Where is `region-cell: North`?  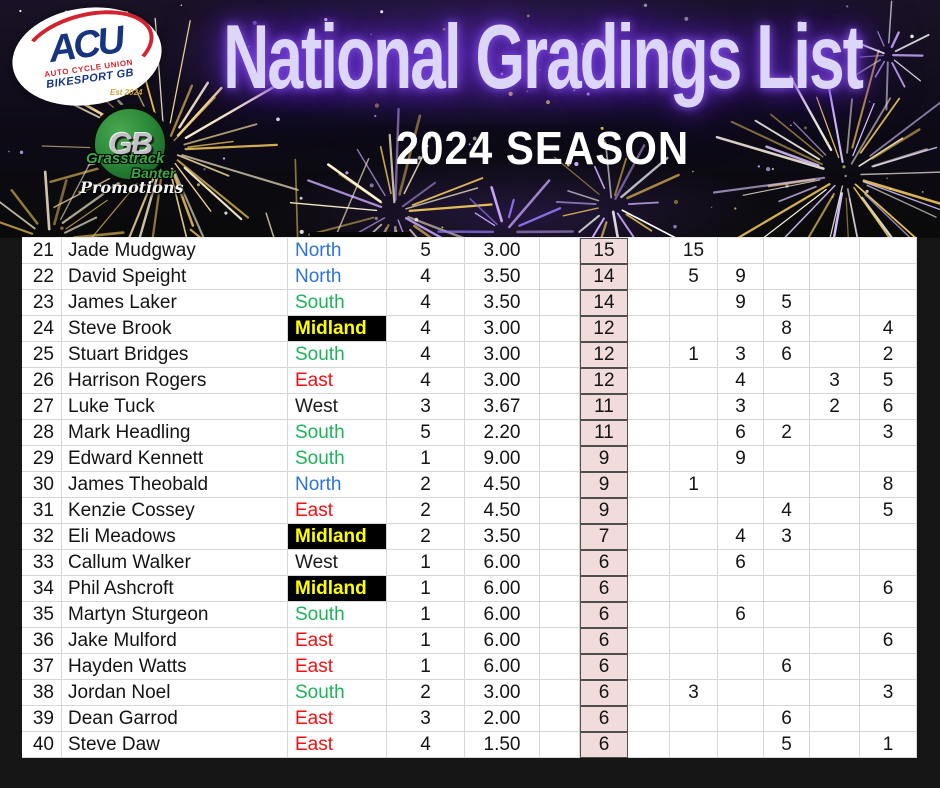 region-cell: North is located at coordinates (337, 277).